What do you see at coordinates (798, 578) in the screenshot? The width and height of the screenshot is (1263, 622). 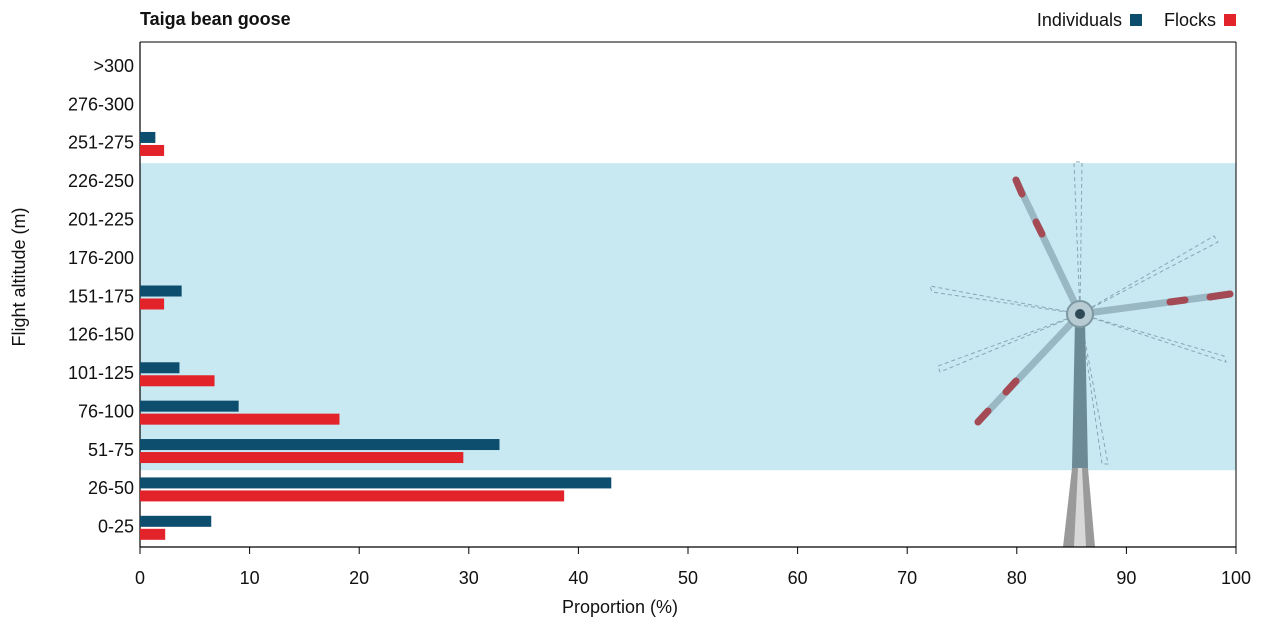 I see `x-tick-label: 60` at bounding box center [798, 578].